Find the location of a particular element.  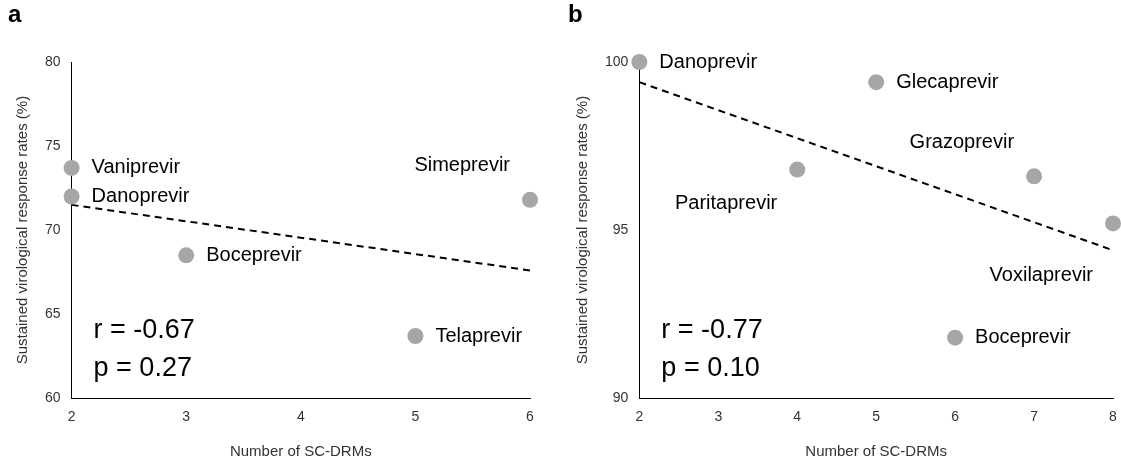

annotation: p = 0.27 is located at coordinates (142, 366).